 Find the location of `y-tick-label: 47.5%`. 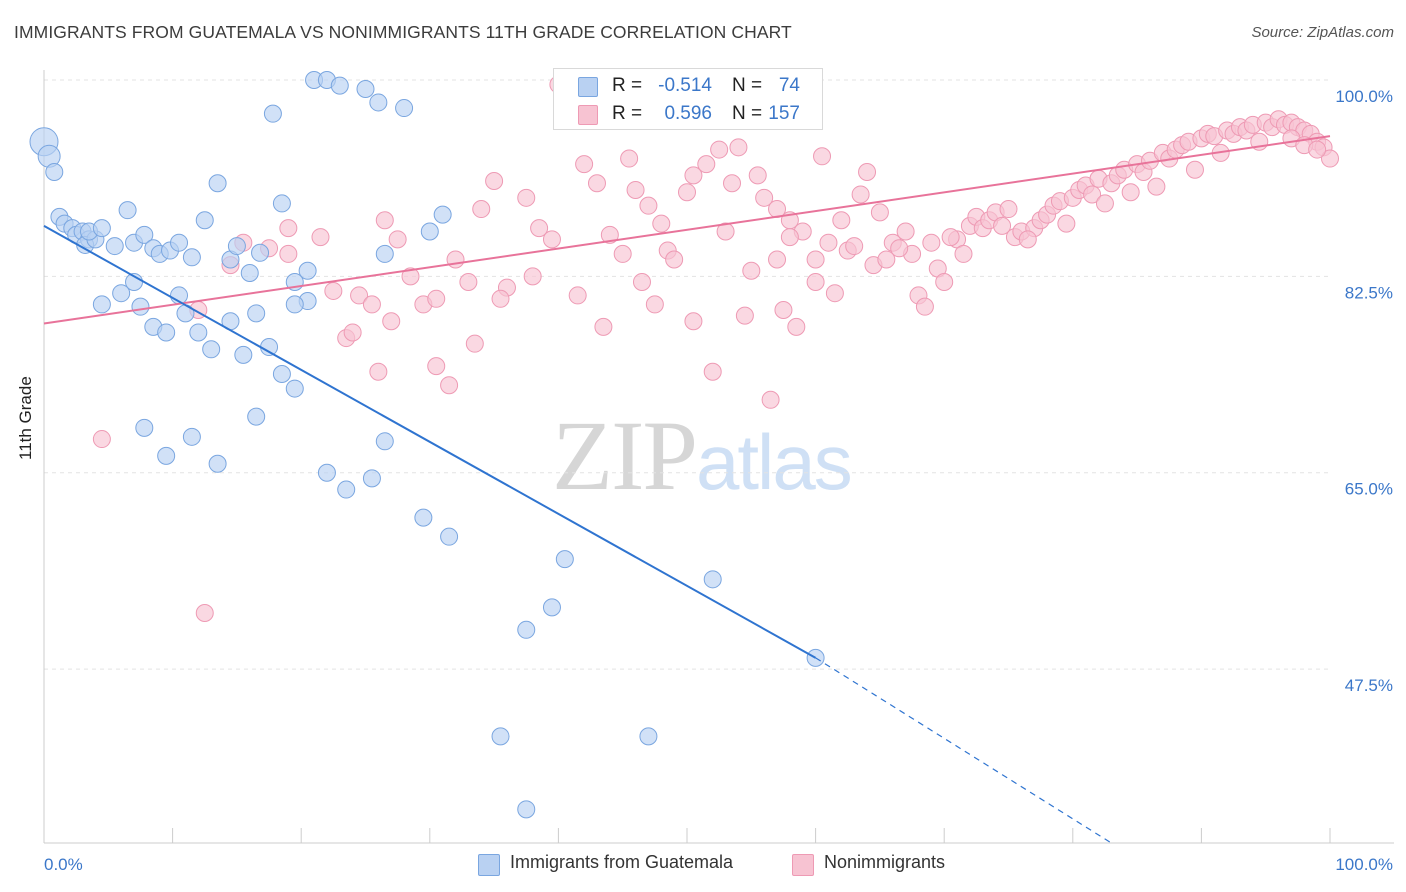

y-tick-label: 47.5% is located at coordinates (1369, 685).